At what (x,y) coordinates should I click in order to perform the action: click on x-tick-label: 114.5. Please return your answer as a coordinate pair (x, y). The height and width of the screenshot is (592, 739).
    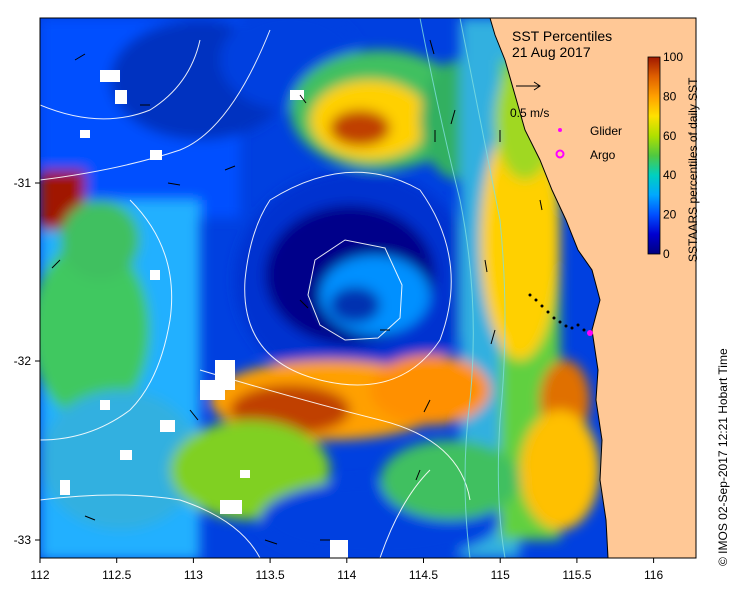
    Looking at the image, I should click on (423, 575).